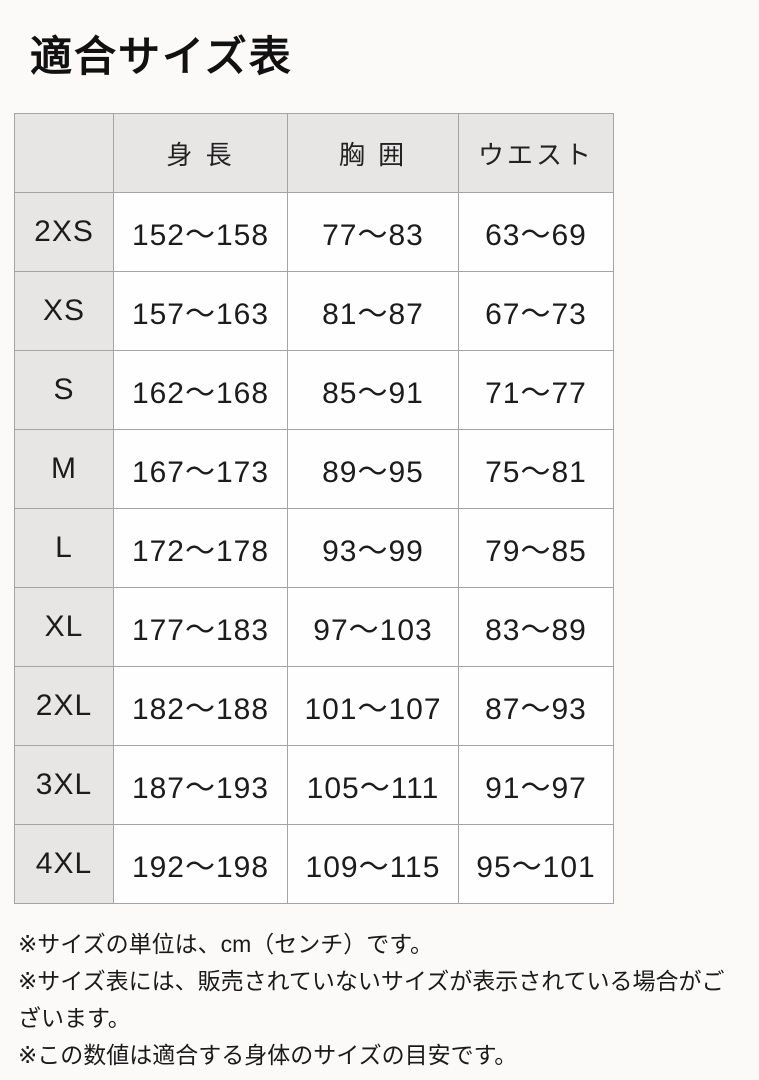 The height and width of the screenshot is (1080, 759). I want to click on waist-range-cell: 83～89, so click(536, 627).